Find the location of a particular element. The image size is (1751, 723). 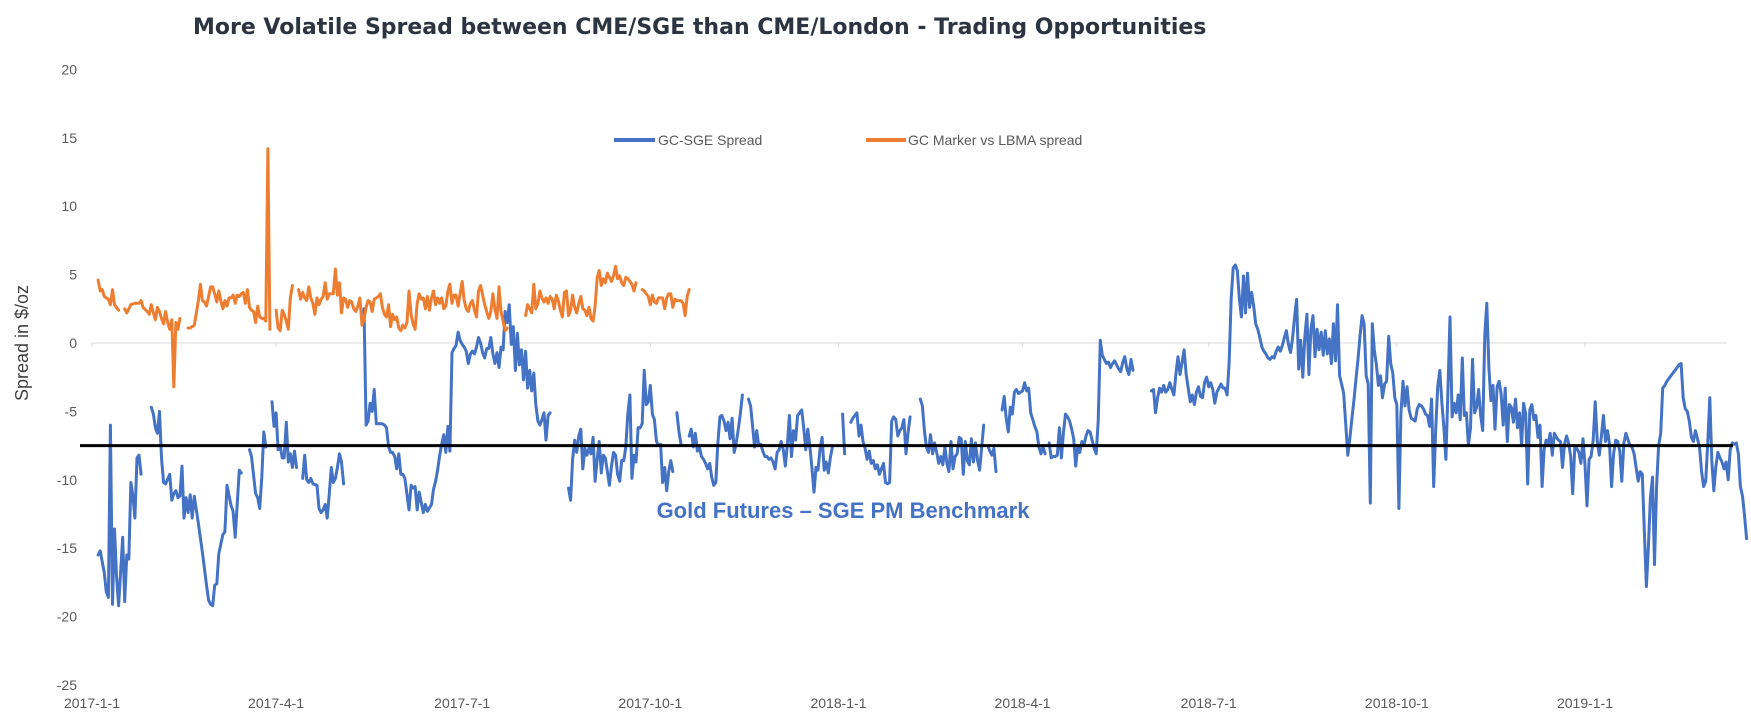

legend-label-gc-sge: GC-SGE Spread is located at coordinates (710, 140).